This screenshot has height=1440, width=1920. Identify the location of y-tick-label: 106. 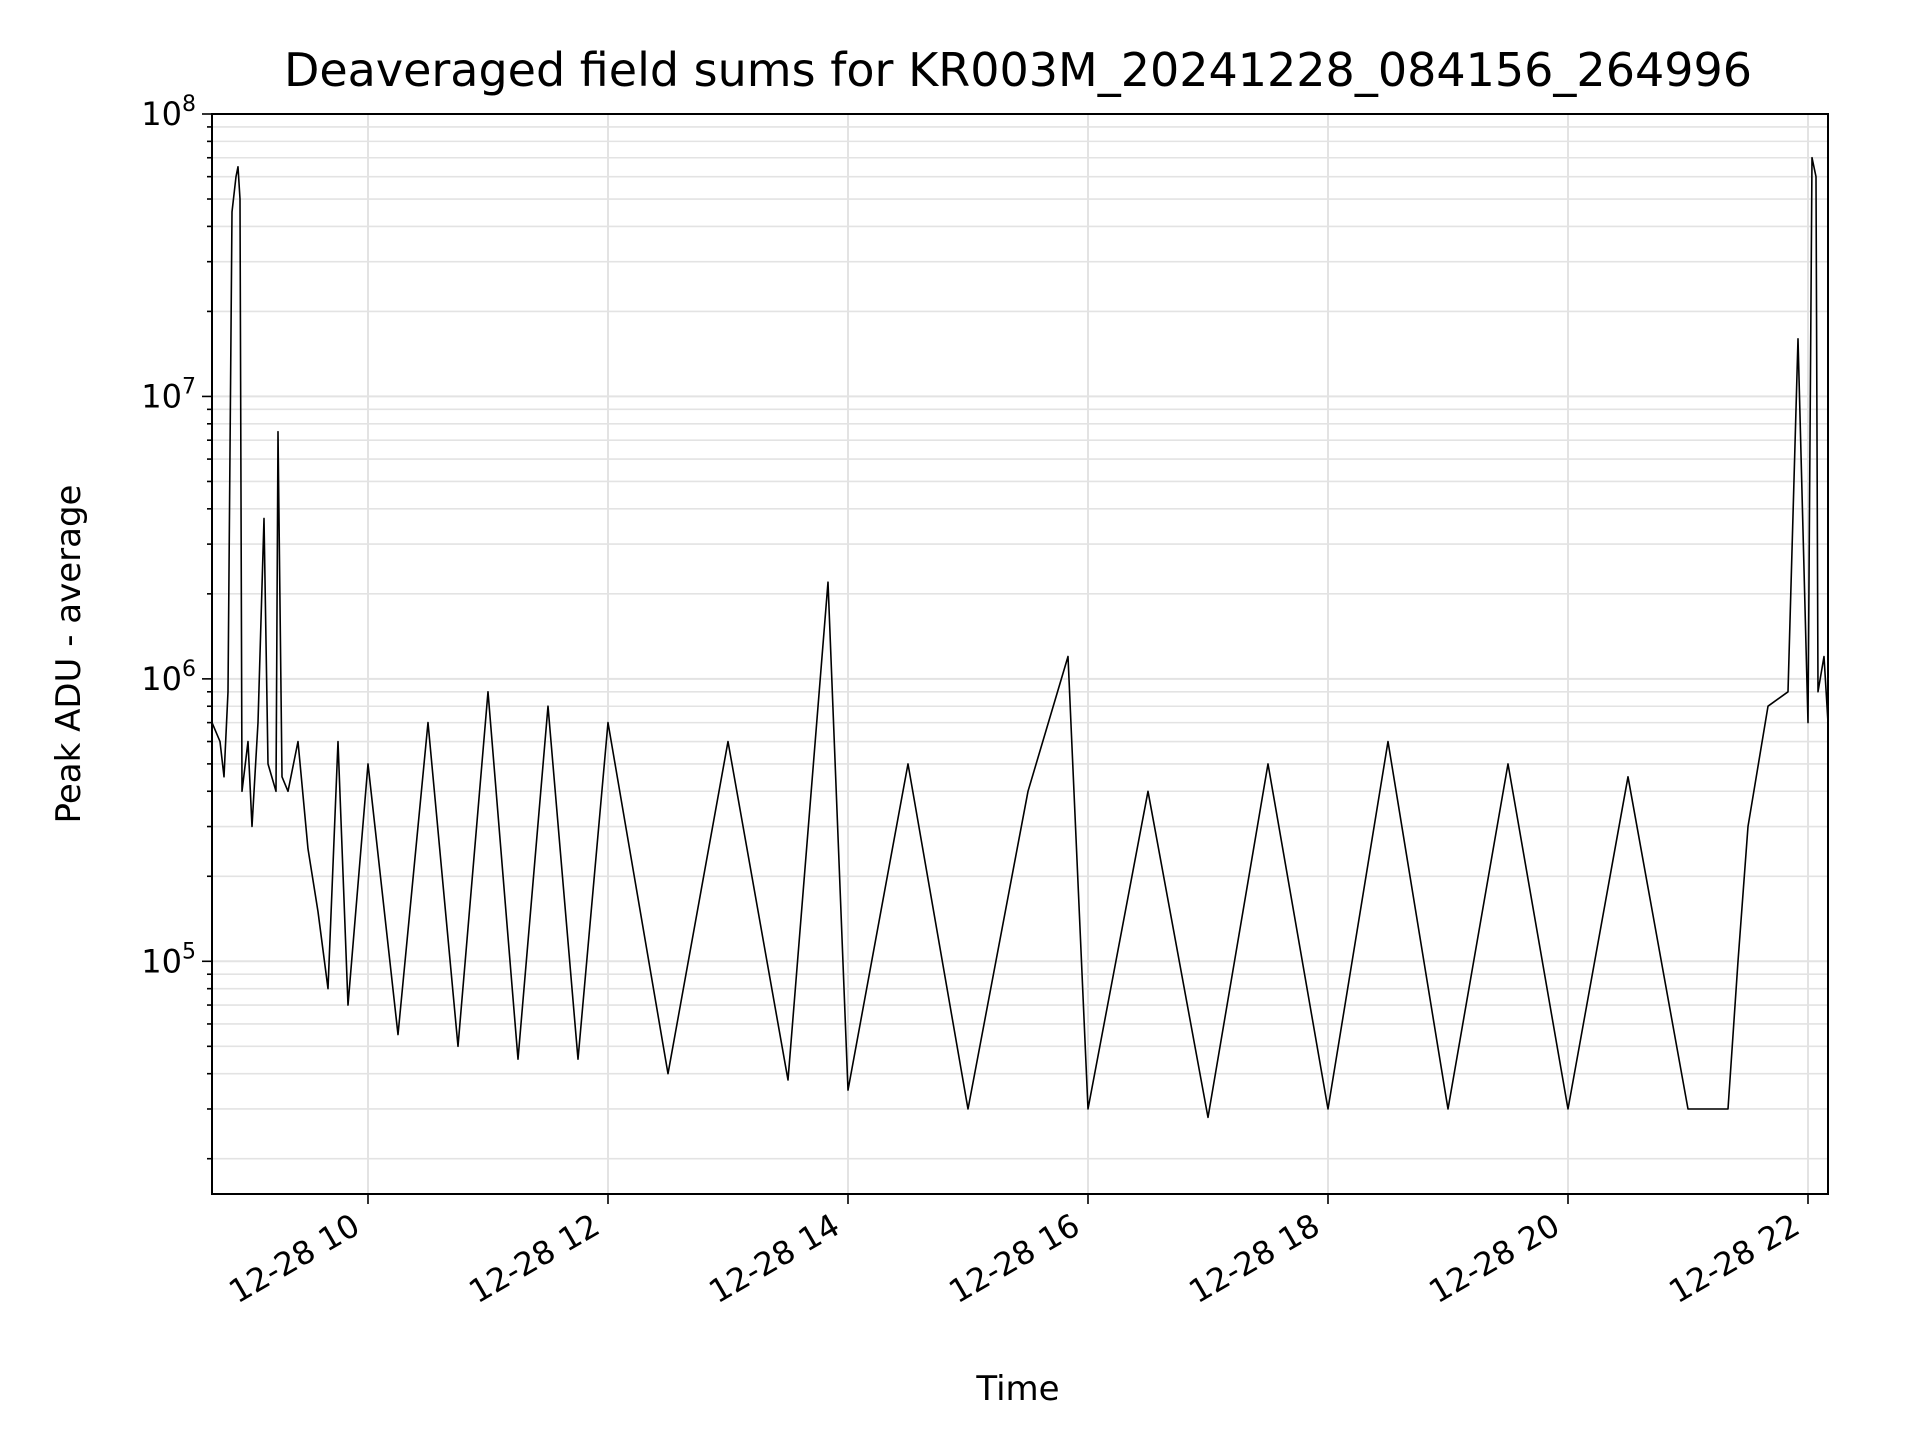
(168, 677).